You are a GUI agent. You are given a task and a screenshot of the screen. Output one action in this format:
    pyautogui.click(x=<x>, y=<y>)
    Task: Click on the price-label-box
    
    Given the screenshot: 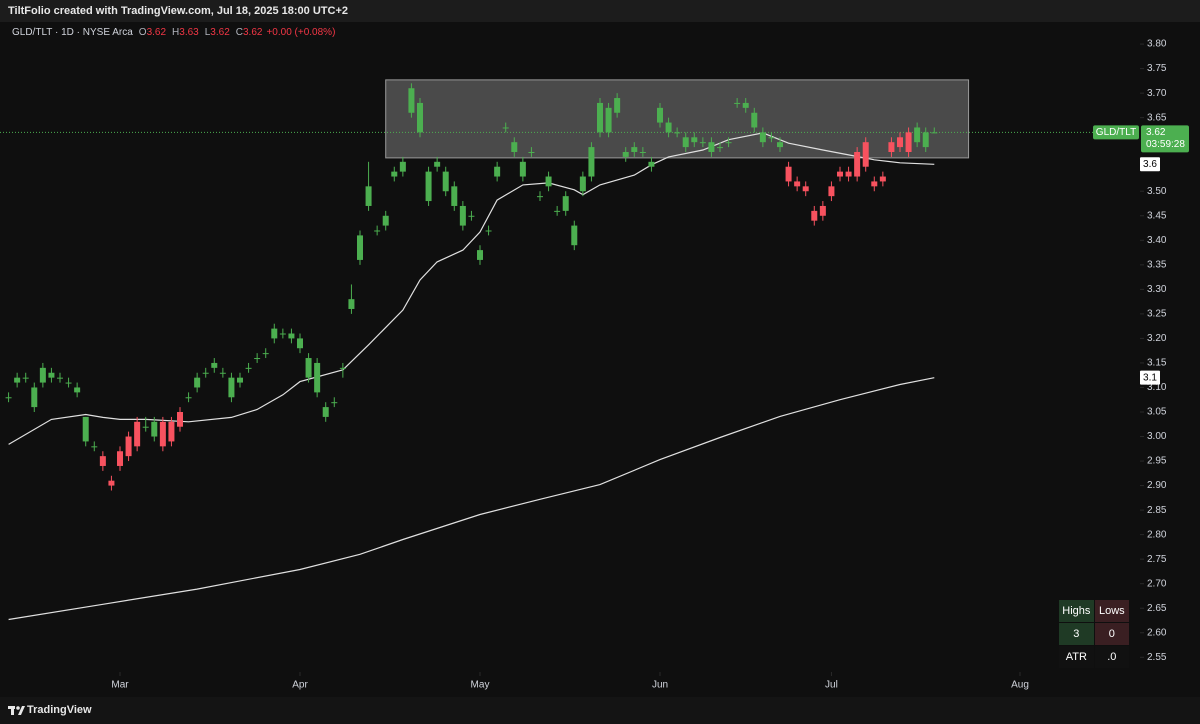 What is the action you would take?
    pyautogui.click(x=1165, y=139)
    